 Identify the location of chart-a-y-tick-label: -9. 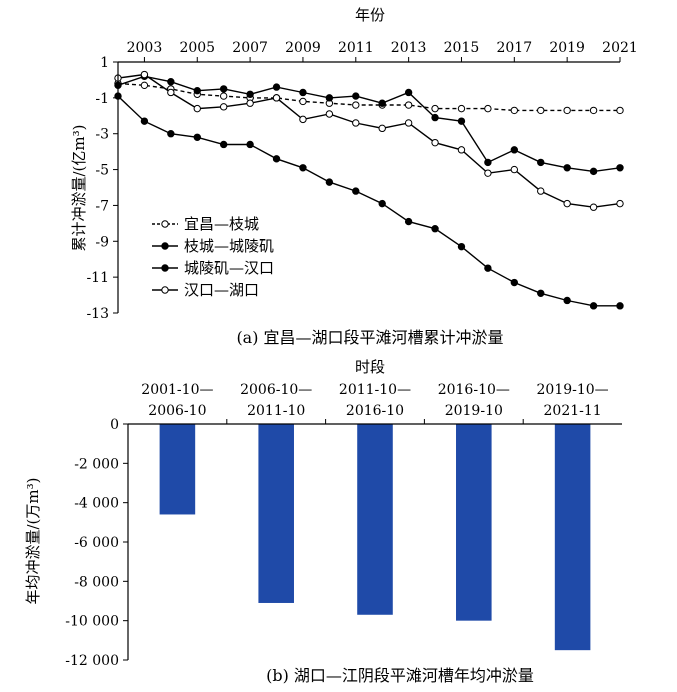
(102, 242).